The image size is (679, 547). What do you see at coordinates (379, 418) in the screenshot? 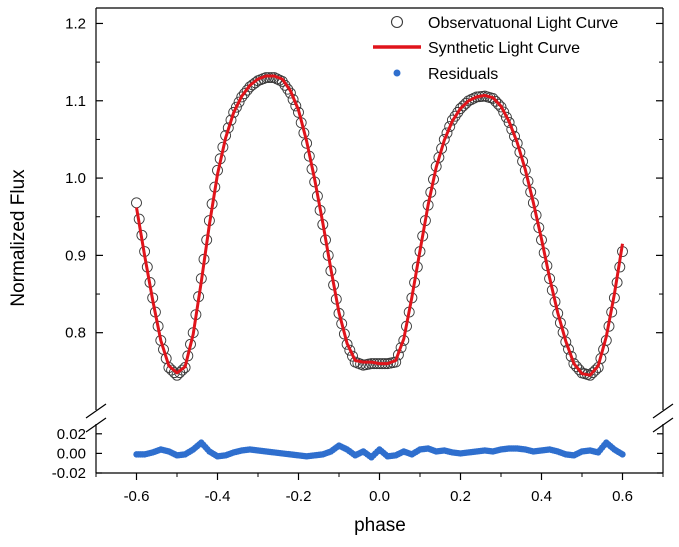
I see `axis-break` at bounding box center [379, 418].